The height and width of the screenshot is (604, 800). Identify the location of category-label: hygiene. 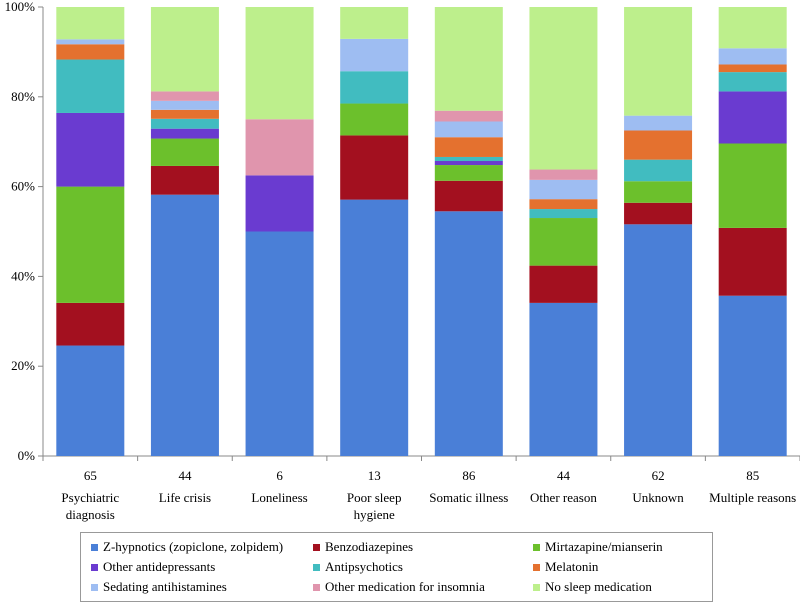
(374, 514).